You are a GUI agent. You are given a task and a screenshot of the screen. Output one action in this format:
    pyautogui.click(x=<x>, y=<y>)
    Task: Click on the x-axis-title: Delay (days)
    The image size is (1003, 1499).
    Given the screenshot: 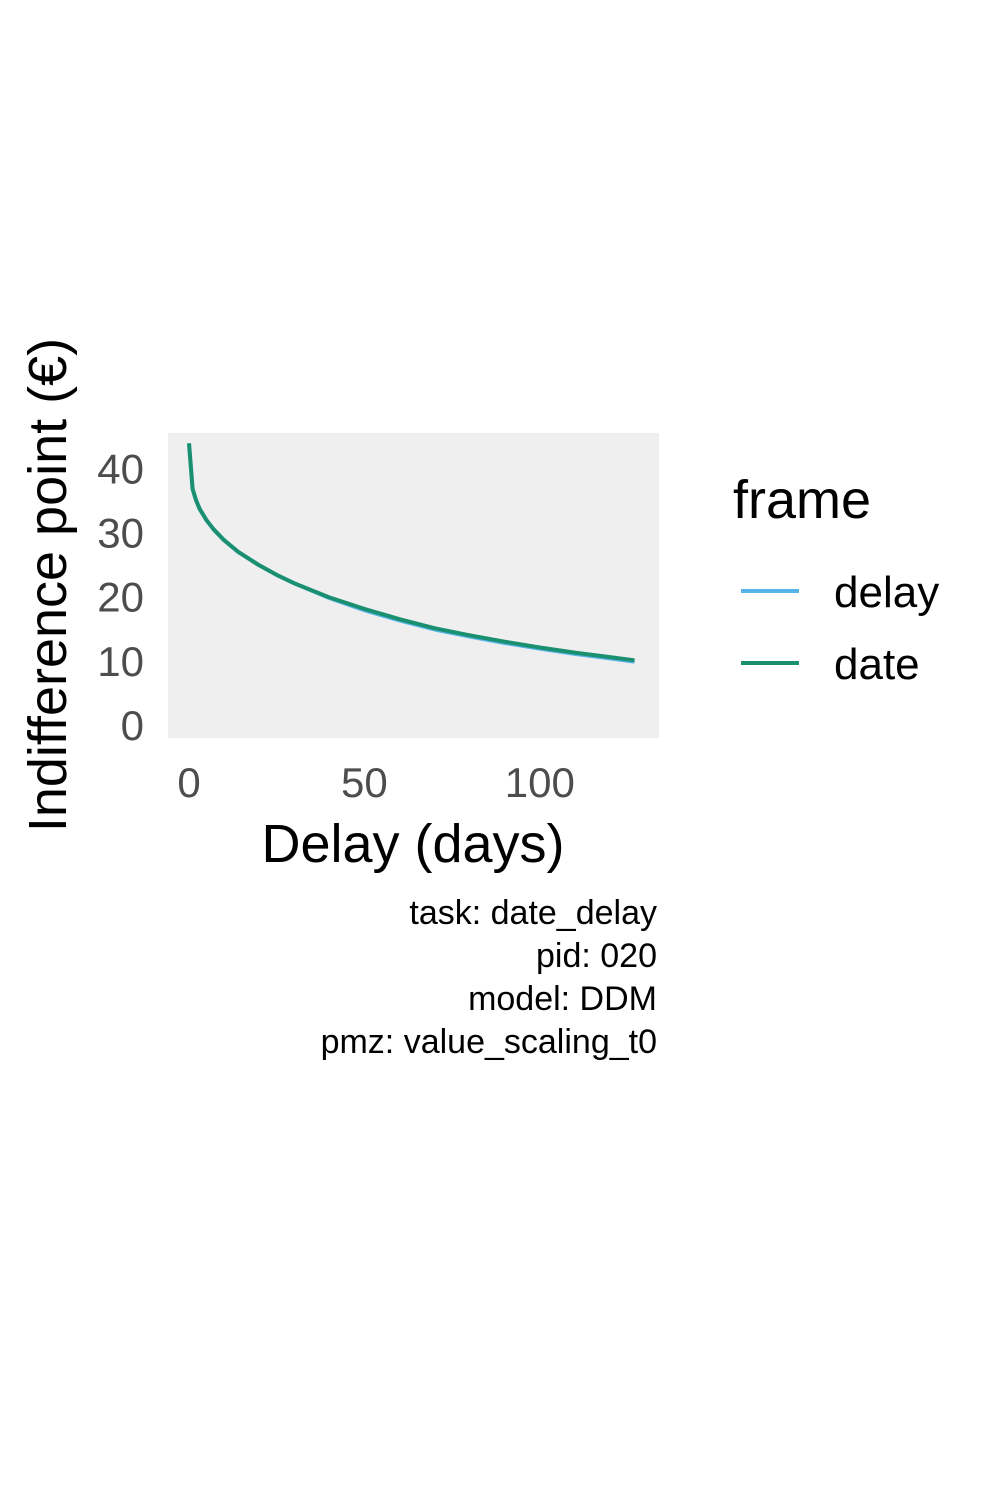 What is the action you would take?
    pyautogui.click(x=412, y=844)
    